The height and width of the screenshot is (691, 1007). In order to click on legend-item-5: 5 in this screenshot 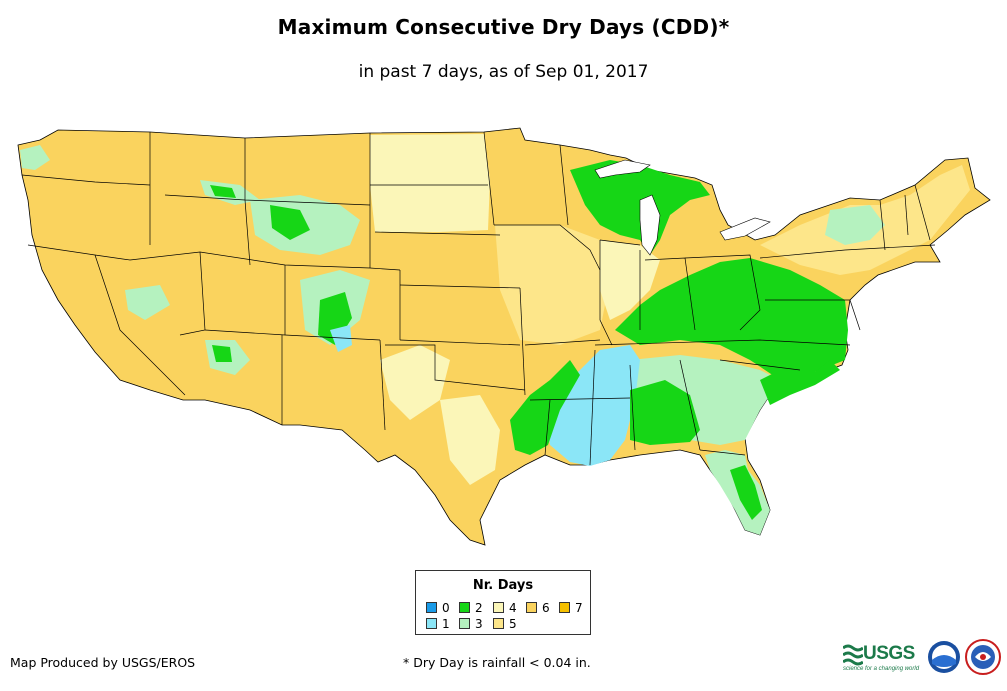, I will do `click(505, 624)`.